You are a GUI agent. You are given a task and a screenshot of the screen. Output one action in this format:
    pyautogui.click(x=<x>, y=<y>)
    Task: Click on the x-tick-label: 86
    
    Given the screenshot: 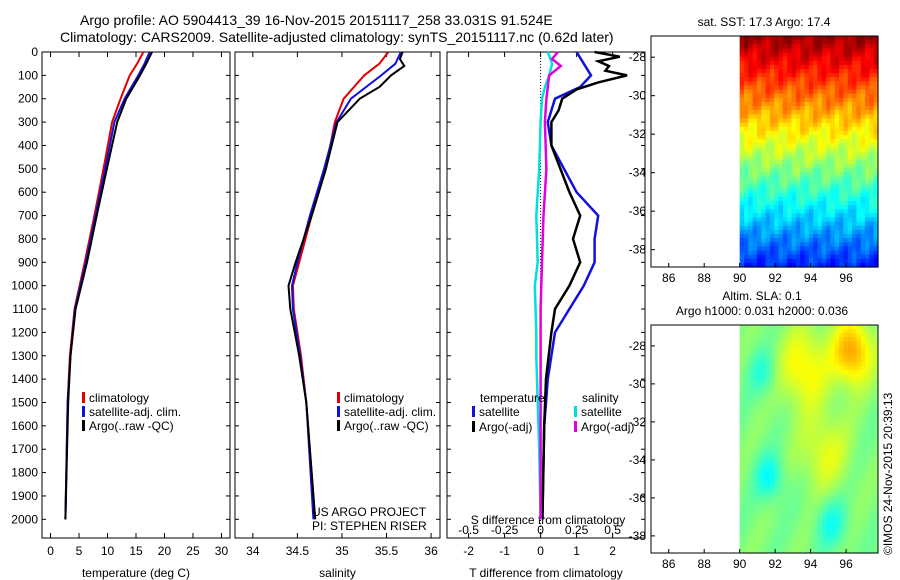 What is the action you would take?
    pyautogui.click(x=669, y=564)
    